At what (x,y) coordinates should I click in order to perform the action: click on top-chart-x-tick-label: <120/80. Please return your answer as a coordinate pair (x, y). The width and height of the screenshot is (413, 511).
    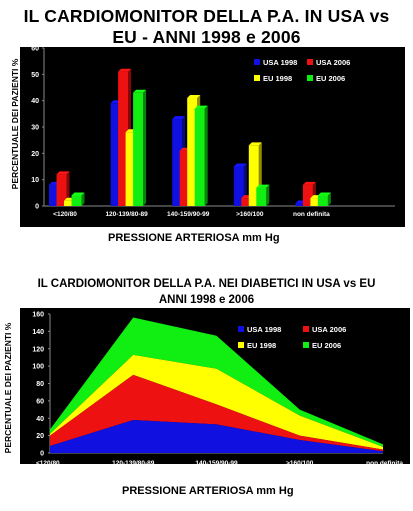
    Looking at the image, I should click on (65, 214).